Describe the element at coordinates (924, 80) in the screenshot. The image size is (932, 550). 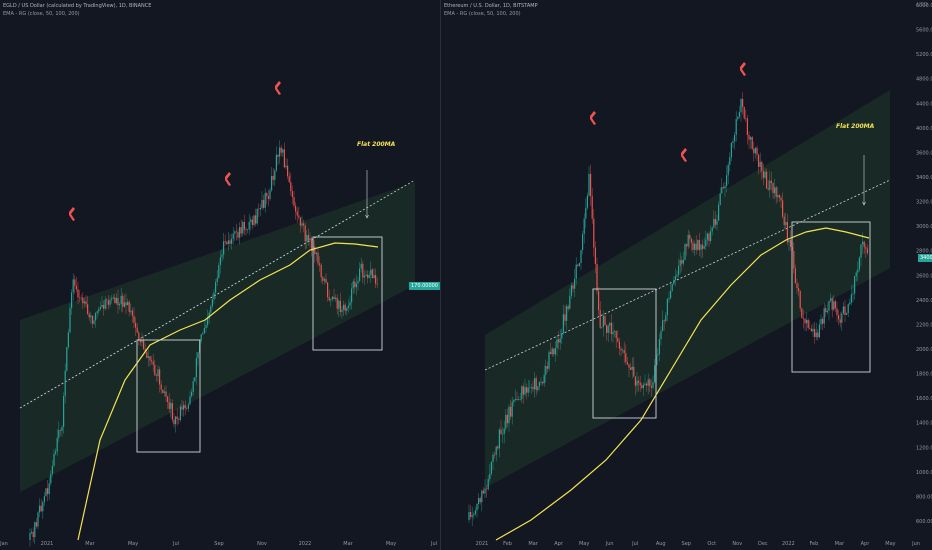
I see `y-tick-label: 4800.00` at that location.